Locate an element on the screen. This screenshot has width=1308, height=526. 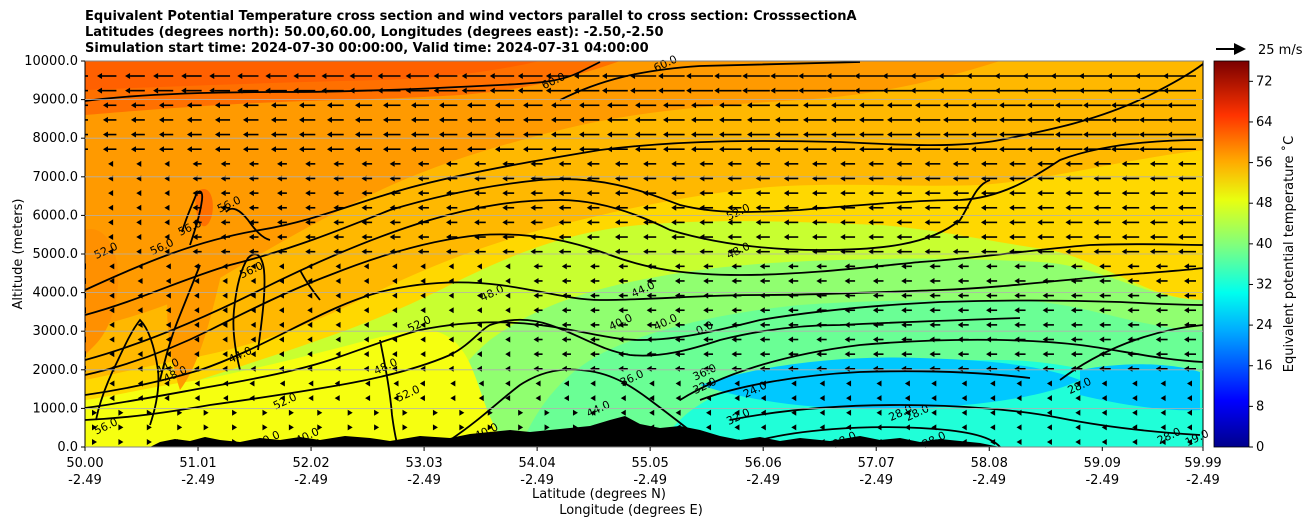
x-tick-label-lat: 53.03 is located at coordinates (423, 463).